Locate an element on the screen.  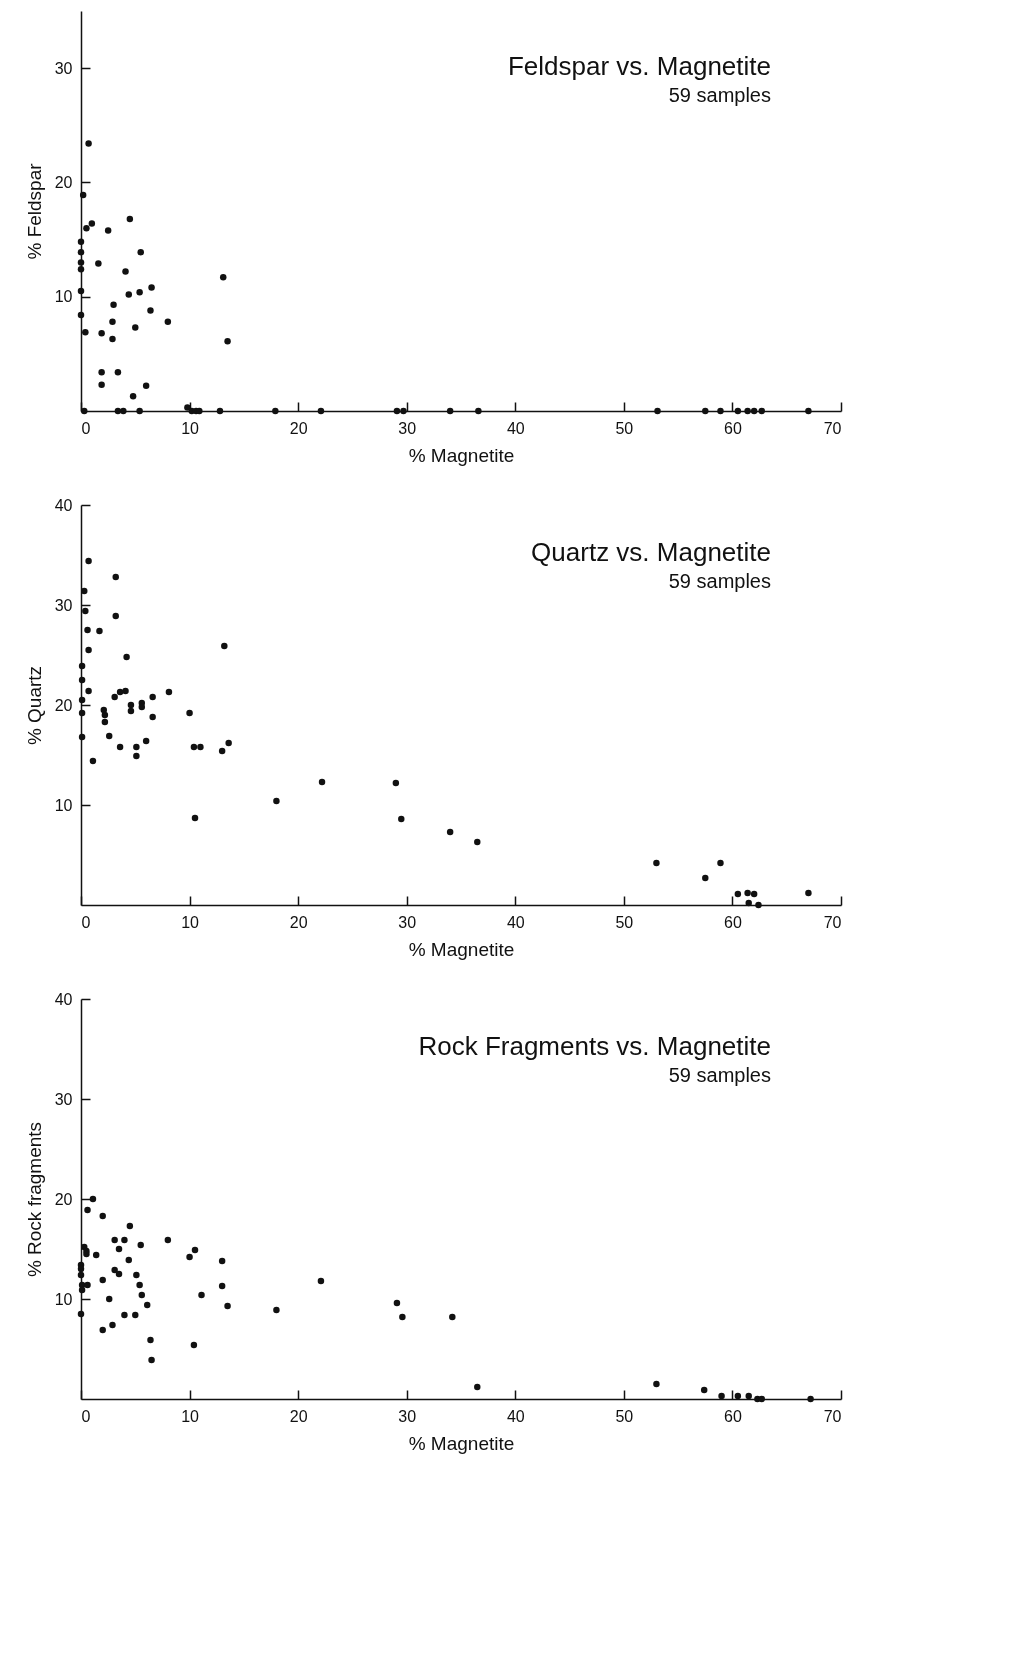
y-tick-label: 10 is located at coordinates (63, 1299).